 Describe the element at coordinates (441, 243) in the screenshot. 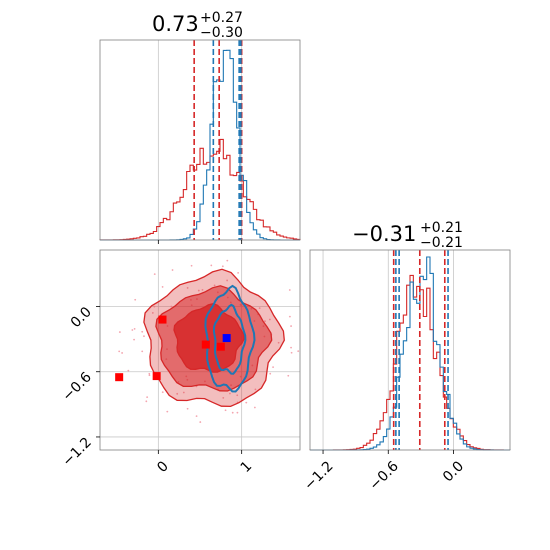

I see `title-param1-minus: −0.21` at that location.